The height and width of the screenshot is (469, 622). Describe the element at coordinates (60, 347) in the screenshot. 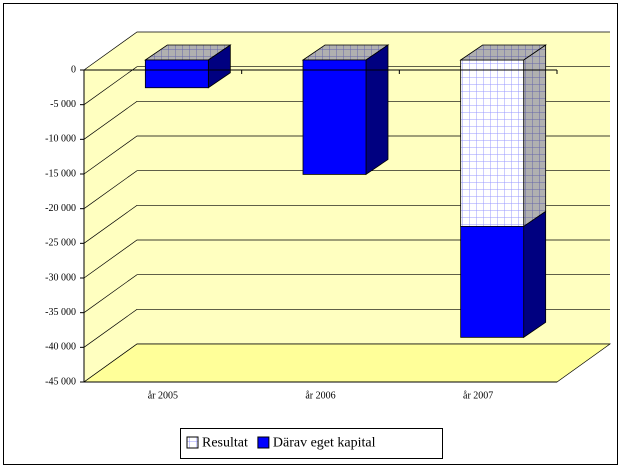

I see `y-tick-label: -40 000` at that location.